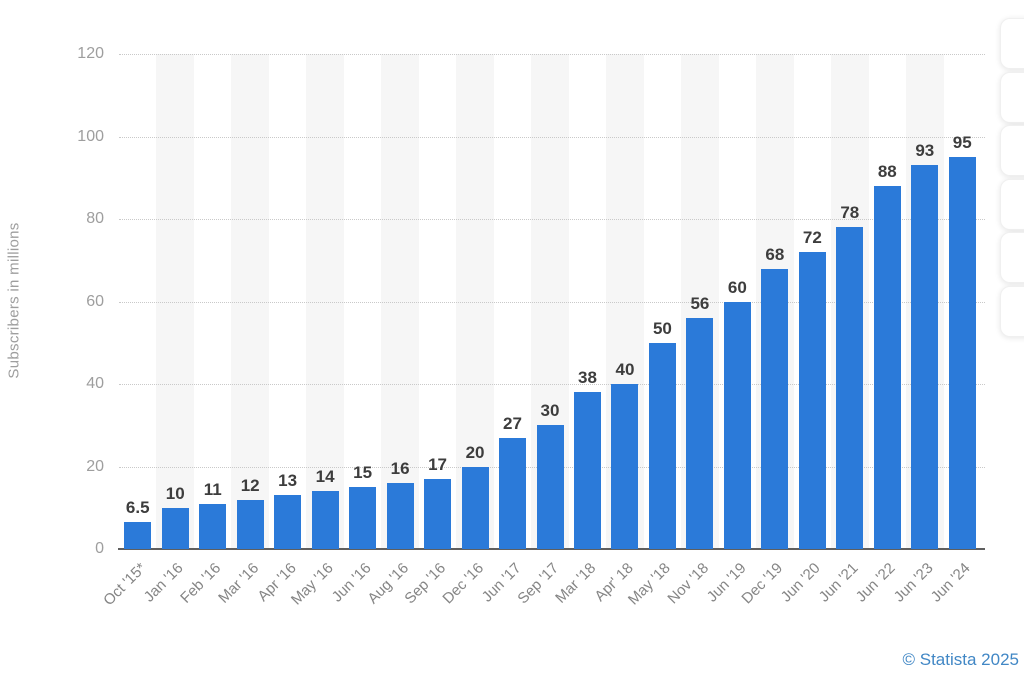 This screenshot has height=678, width=1024. Describe the element at coordinates (961, 659) in the screenshot. I see `copyright-text: © Statista 2025` at that location.